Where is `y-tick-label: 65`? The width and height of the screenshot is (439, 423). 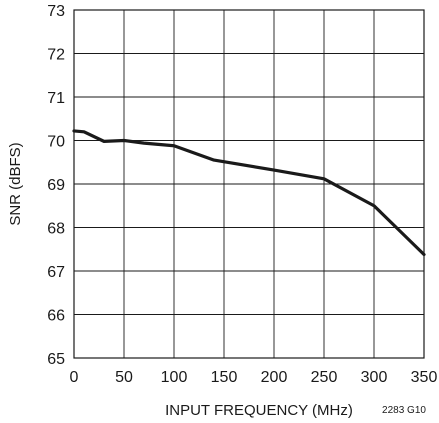 y-tick-label: 65 is located at coordinates (56, 359).